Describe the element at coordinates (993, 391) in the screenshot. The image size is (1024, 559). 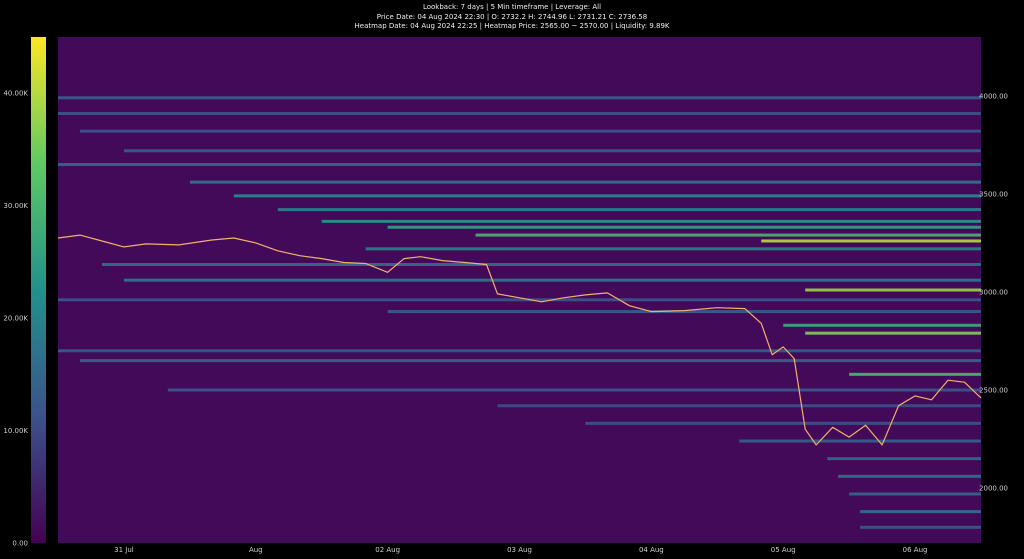
I see `y-tick-label-1: 2500.00` at that location.